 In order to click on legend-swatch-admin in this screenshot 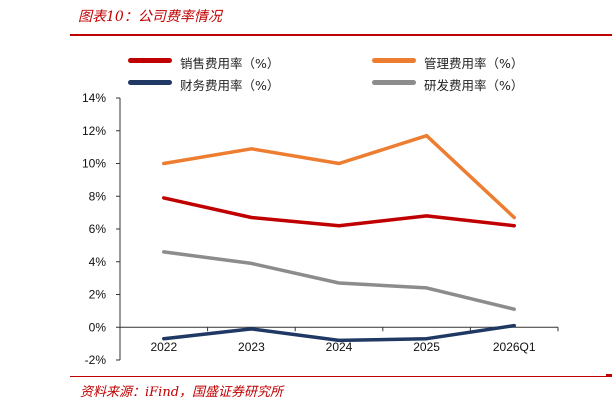, I will do `click(394, 60)`.